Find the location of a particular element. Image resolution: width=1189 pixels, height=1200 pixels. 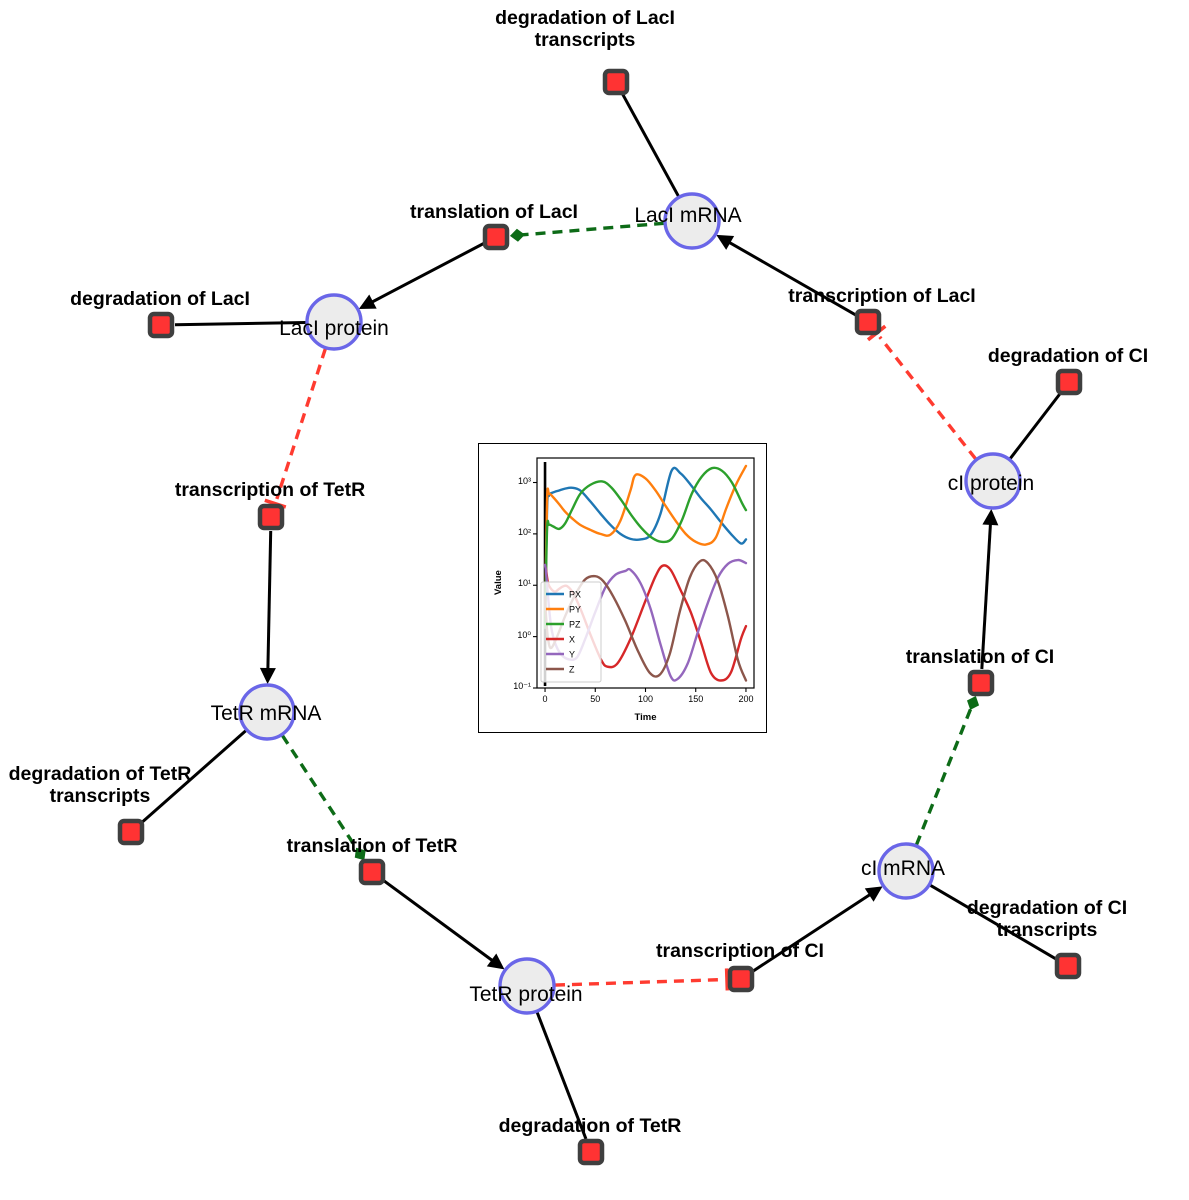

chart-legend-label: PX is located at coordinates (575, 595).